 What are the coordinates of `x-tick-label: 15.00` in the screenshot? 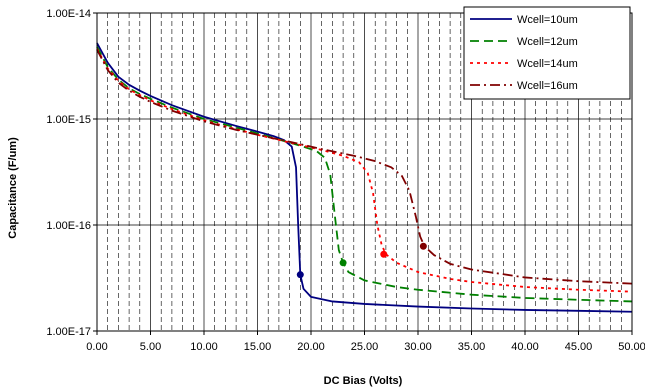 It's located at (258, 347).